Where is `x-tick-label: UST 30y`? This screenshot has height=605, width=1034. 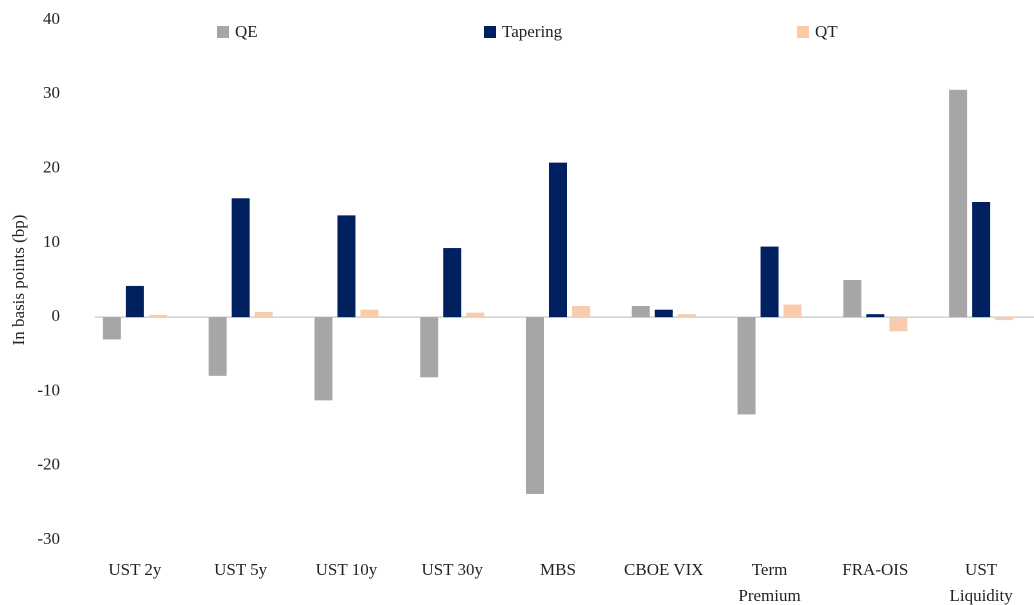
x-tick-label: UST 30y is located at coordinates (452, 569).